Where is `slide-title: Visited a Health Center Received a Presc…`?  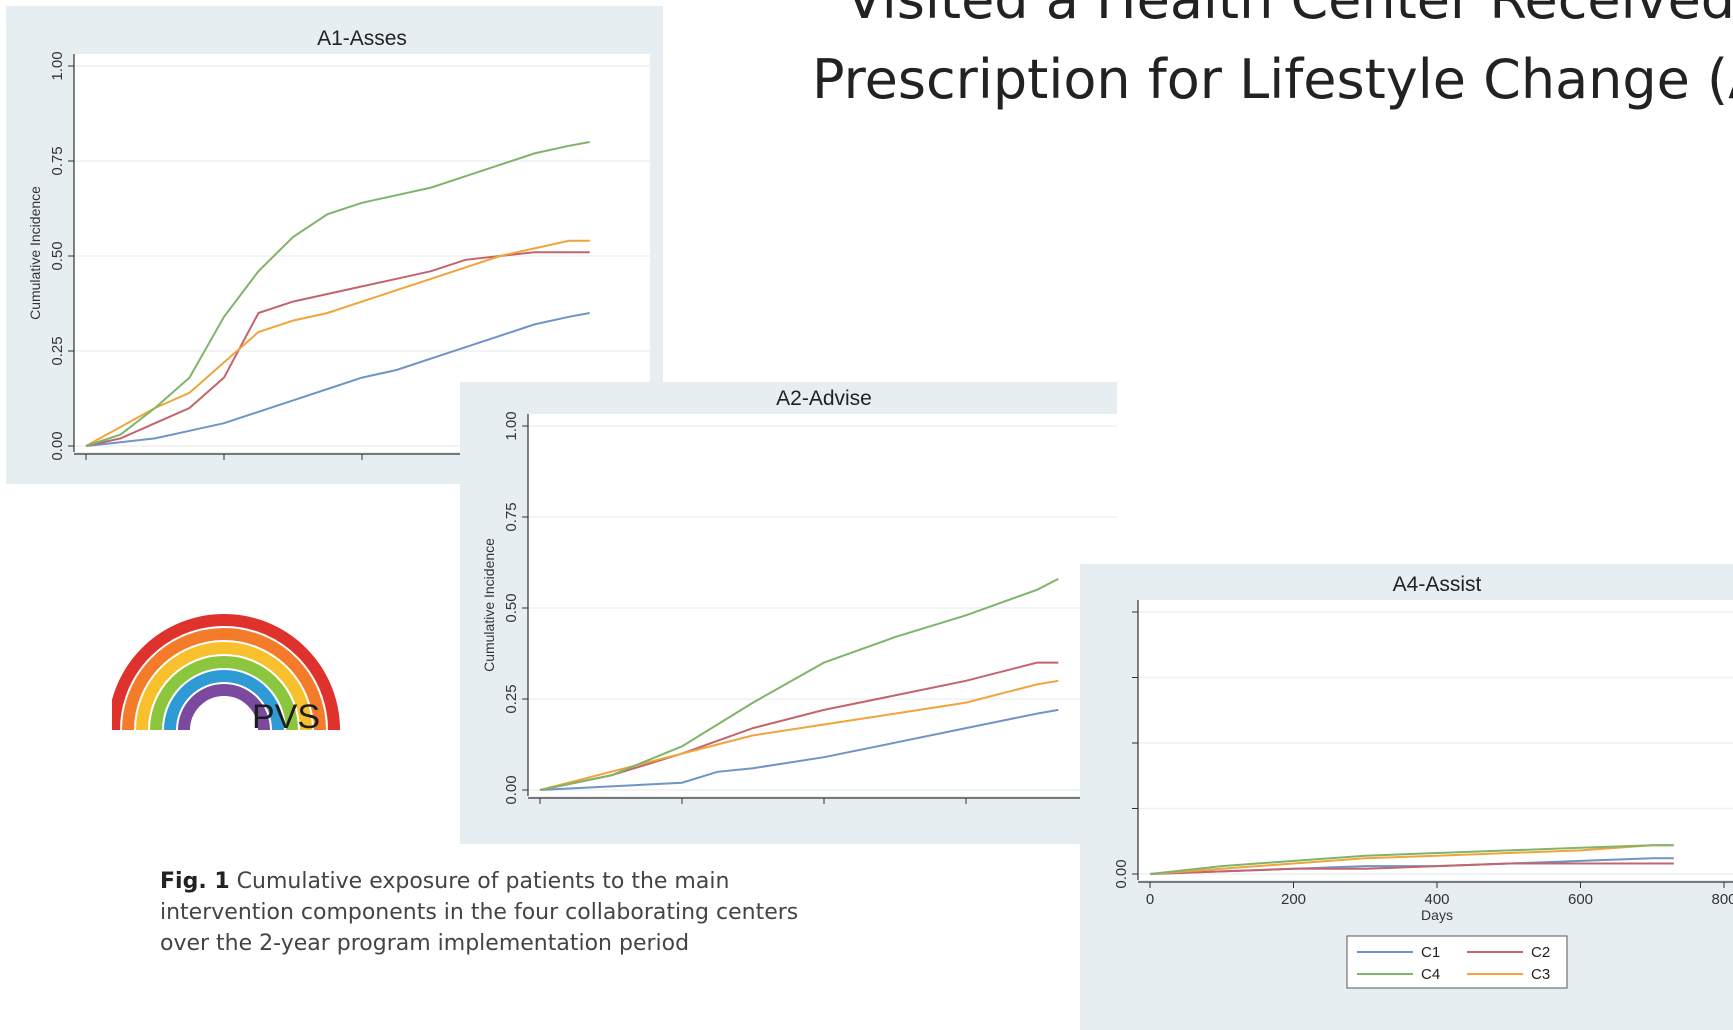 slide-title: Visited a Health Center Received a Presc… is located at coordinates (1272, 60).